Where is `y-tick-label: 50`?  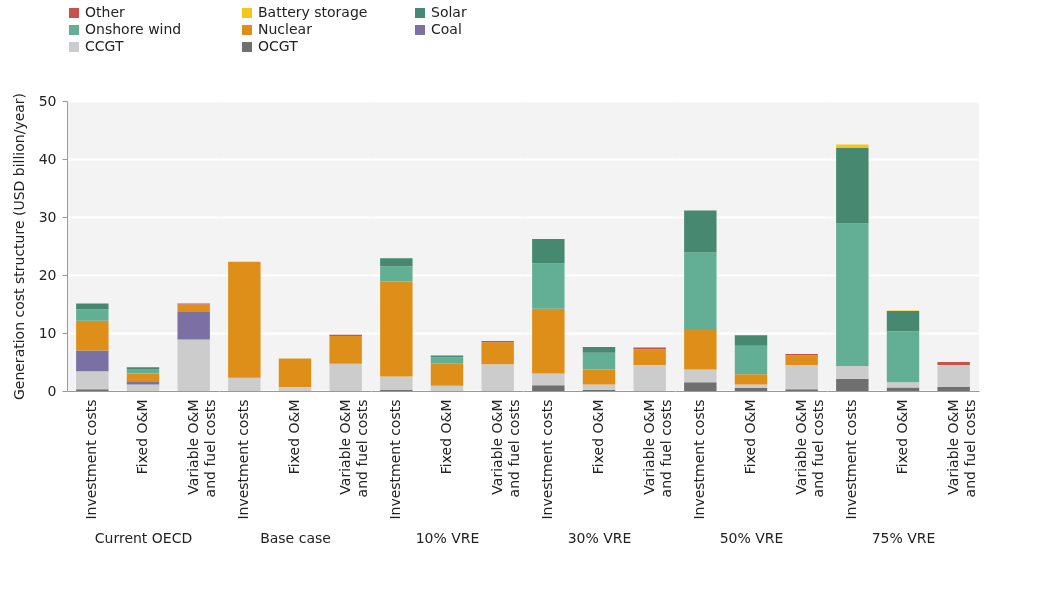
y-tick-label: 50 is located at coordinates (47, 100).